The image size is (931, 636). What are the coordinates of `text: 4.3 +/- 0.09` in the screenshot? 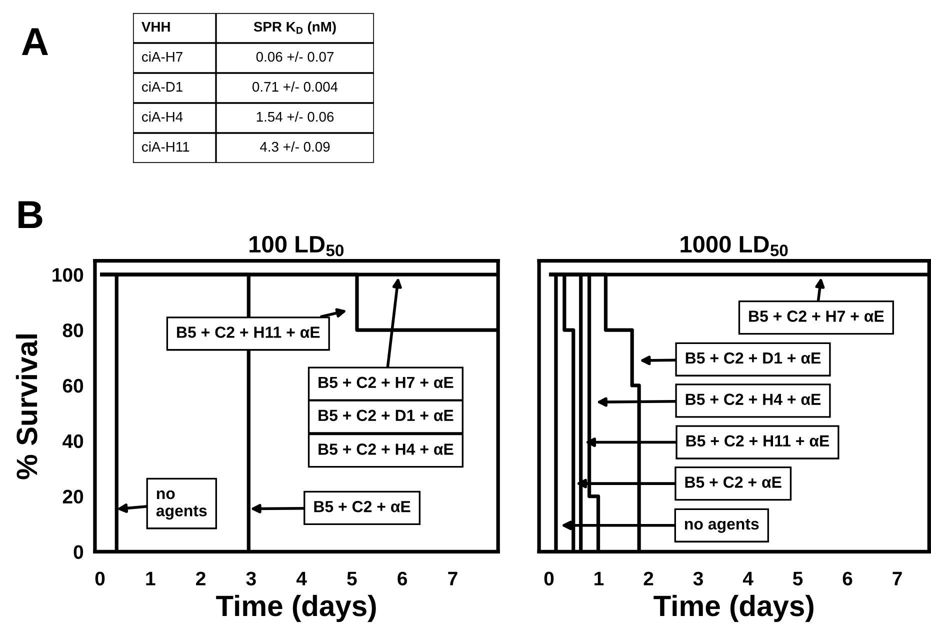 It's located at (295, 147).